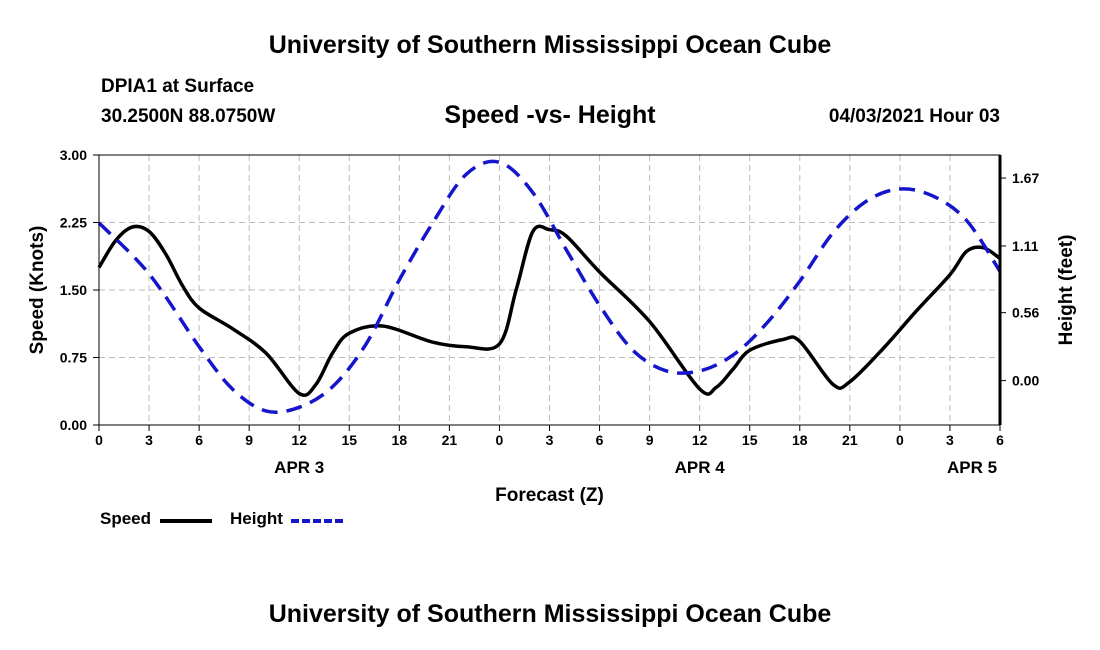  Describe the element at coordinates (188, 116) in the screenshot. I see `coordinates-label: 30.2500N 88.0750W` at that location.